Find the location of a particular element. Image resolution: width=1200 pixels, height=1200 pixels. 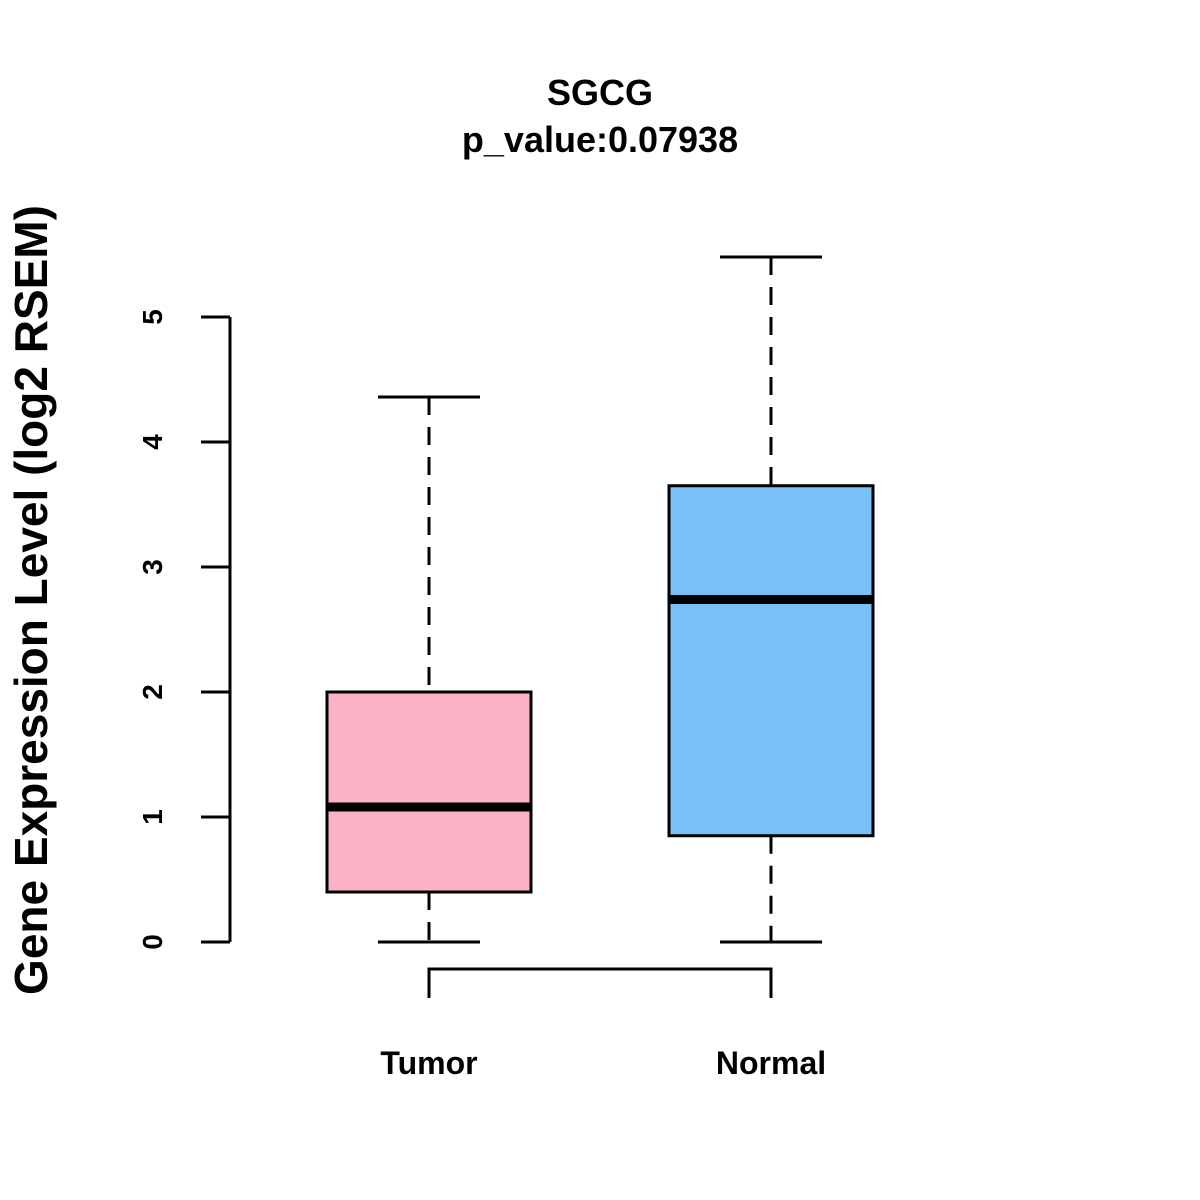

x-category-label: Normal is located at coordinates (771, 1063).